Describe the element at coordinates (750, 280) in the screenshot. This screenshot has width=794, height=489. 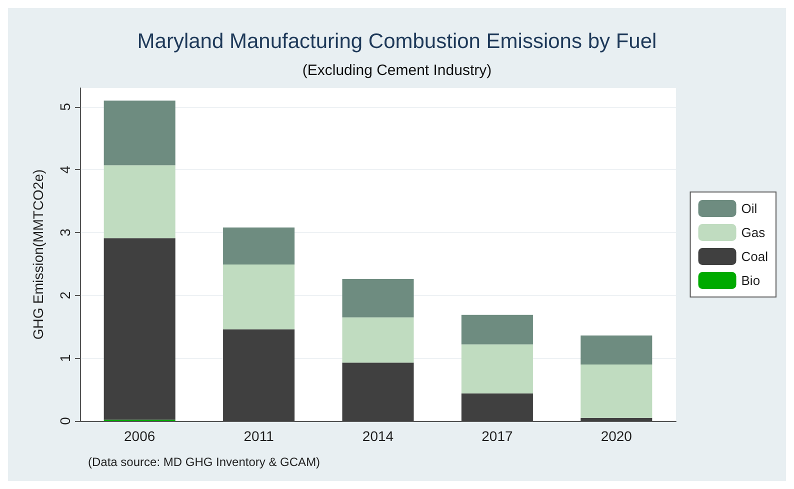
I see `legend-label: Bio` at that location.